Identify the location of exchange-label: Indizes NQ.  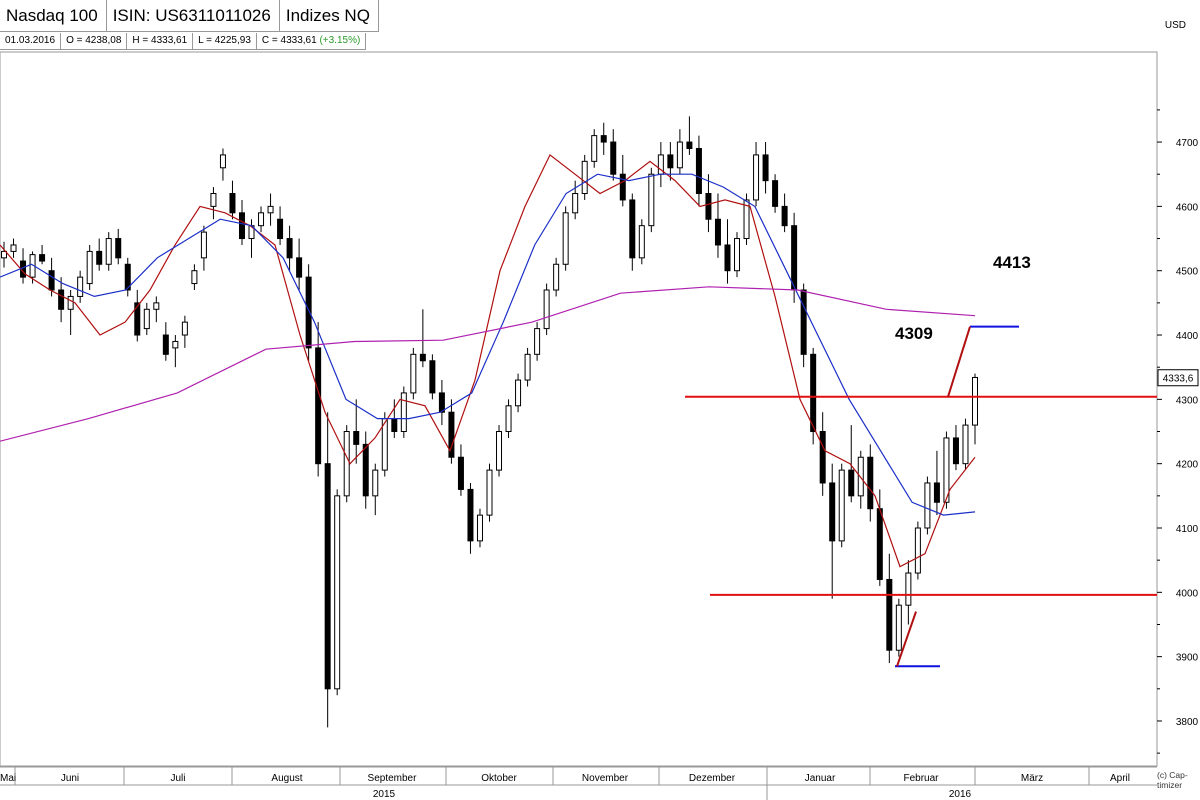
(329, 16).